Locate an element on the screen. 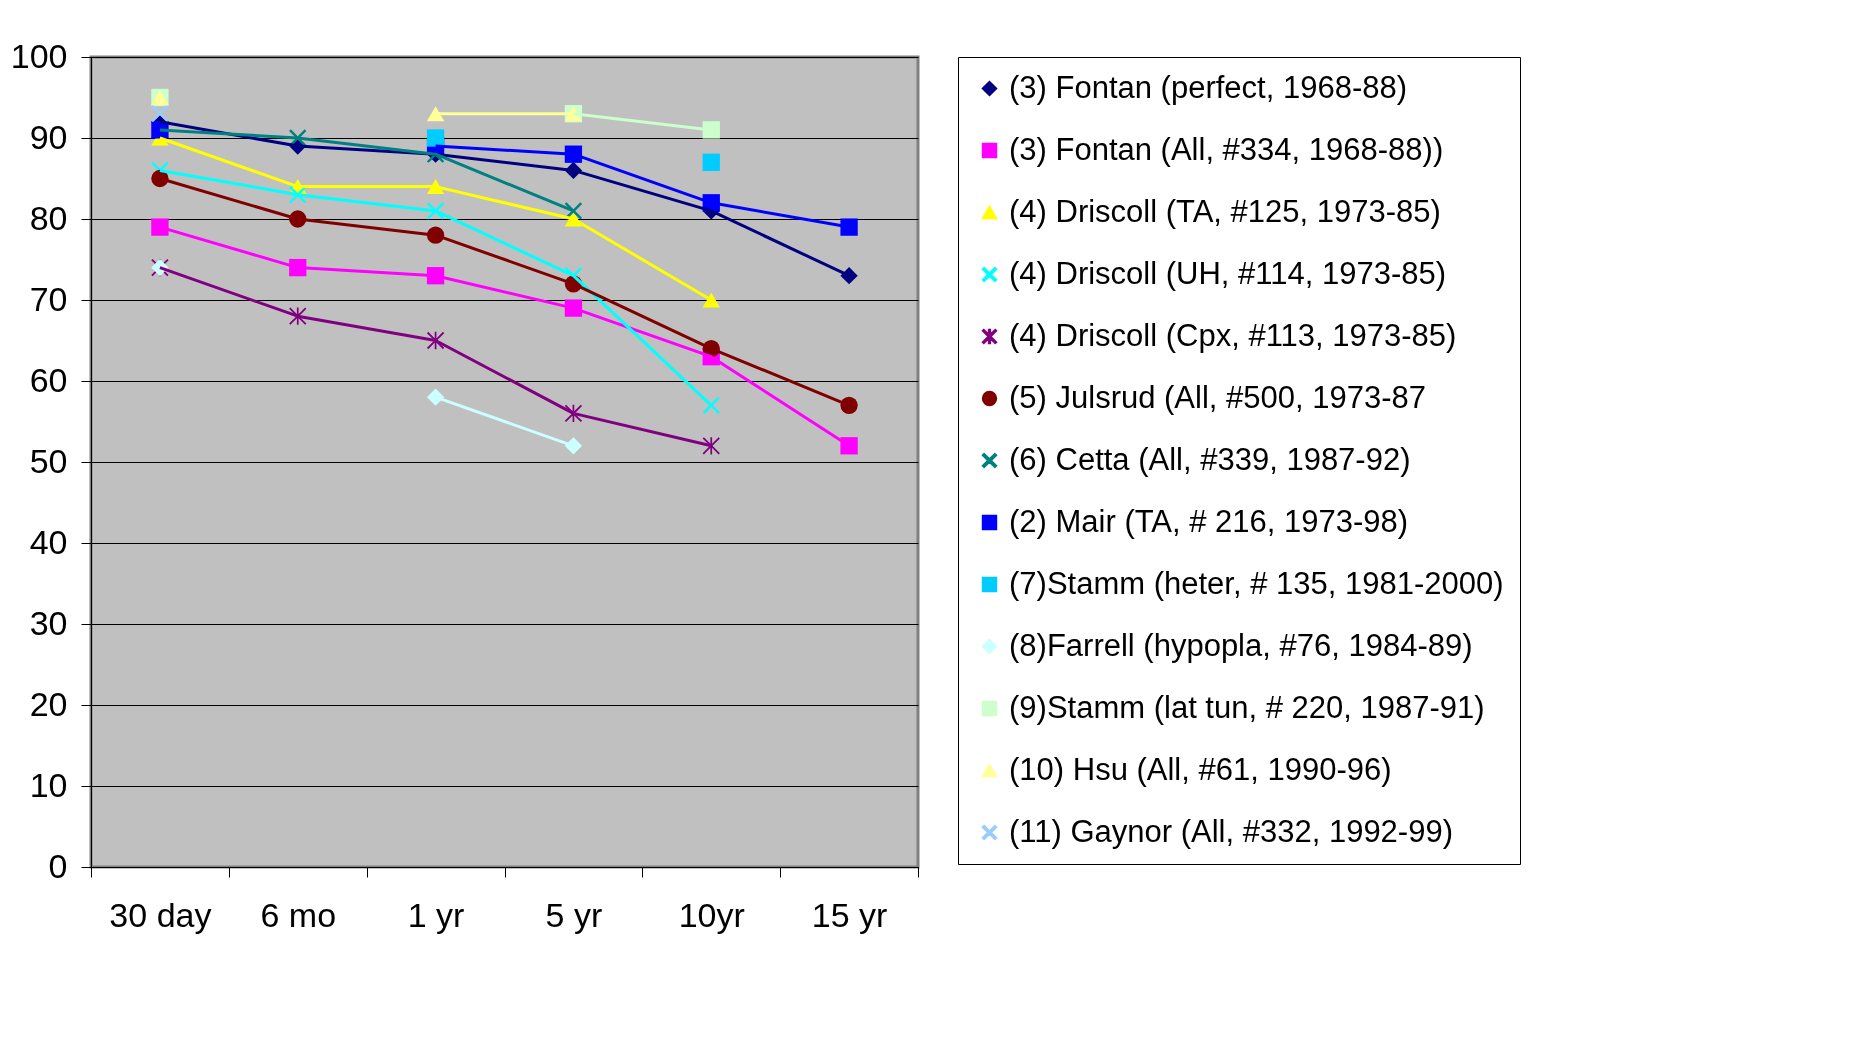 Image resolution: width=1862 pixels, height=1038 pixels. legend-label: (3) Fontan (perfect, 1968-88) is located at coordinates (1208, 87).